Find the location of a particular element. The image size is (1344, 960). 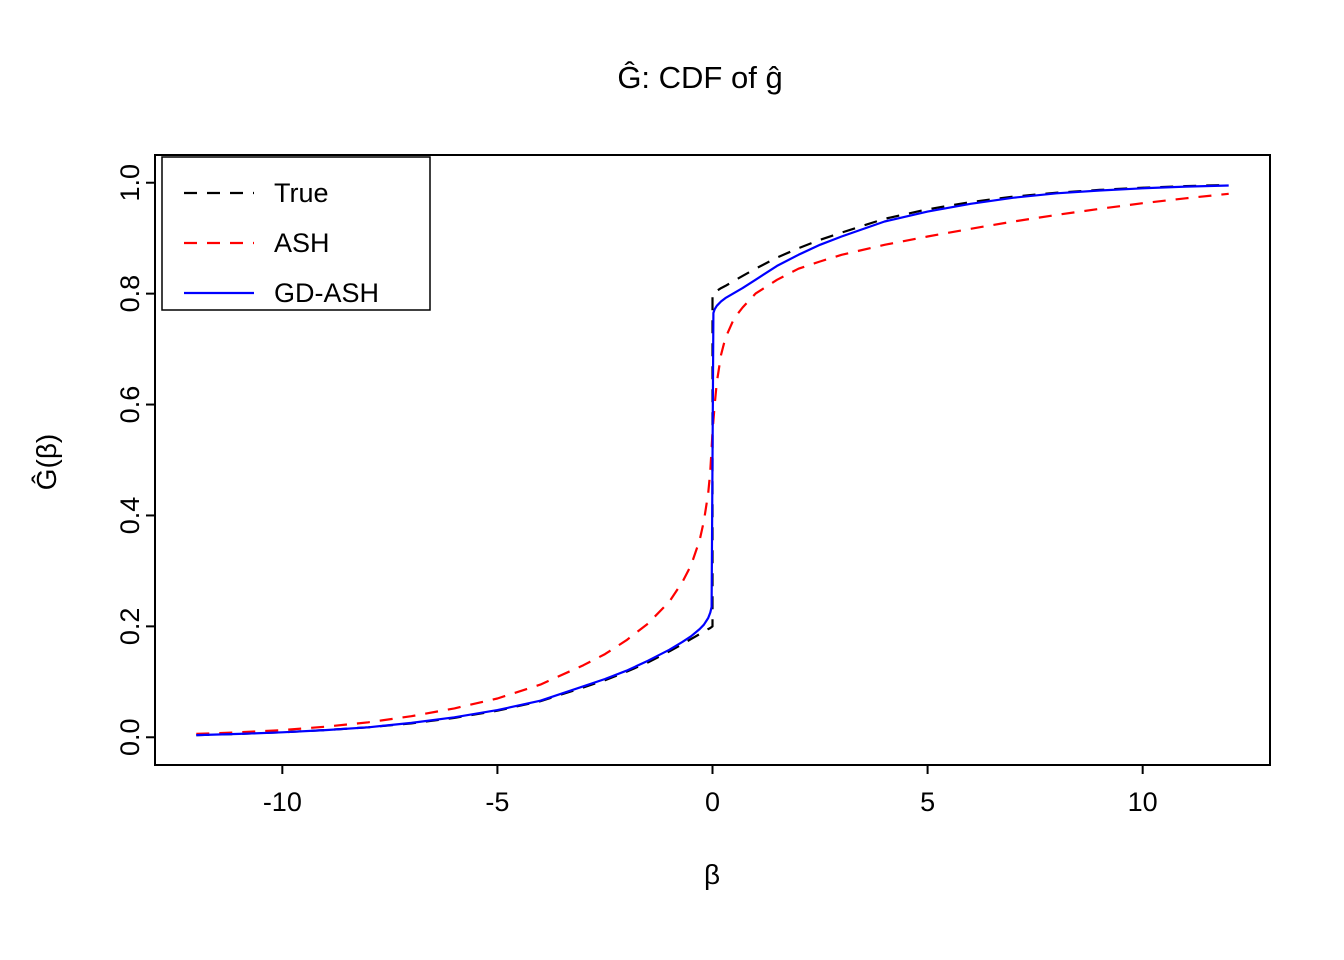

y-tick-label: 0.4 is located at coordinates (130, 516).